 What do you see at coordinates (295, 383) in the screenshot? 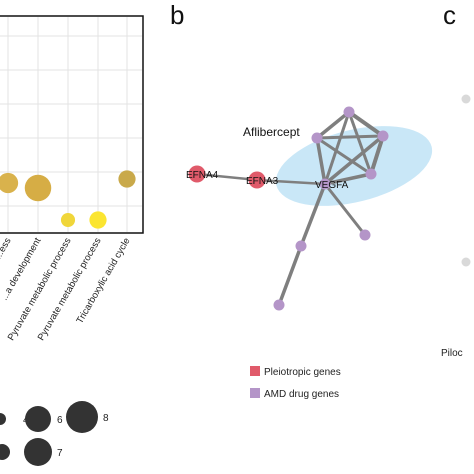
I see `network-legend: Pleiotropic genes AMD drug genes` at bounding box center [295, 383].